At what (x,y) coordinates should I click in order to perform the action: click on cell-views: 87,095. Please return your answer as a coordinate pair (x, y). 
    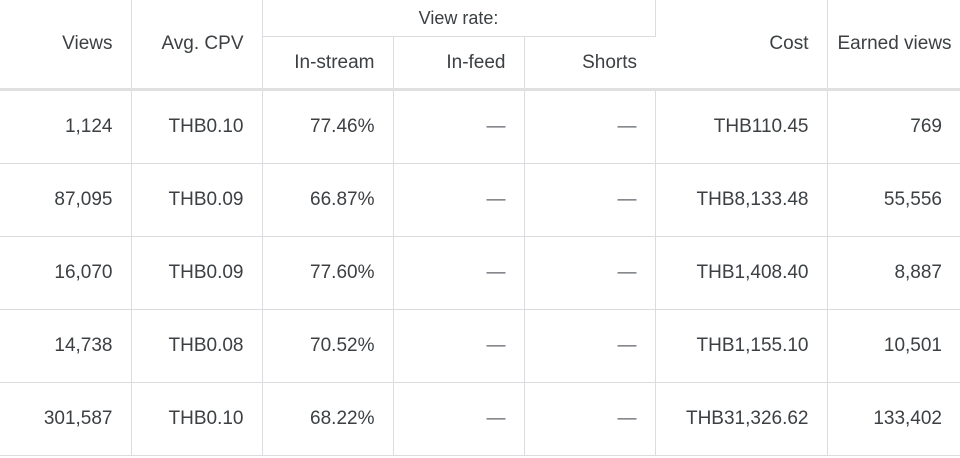
    Looking at the image, I should click on (66, 200).